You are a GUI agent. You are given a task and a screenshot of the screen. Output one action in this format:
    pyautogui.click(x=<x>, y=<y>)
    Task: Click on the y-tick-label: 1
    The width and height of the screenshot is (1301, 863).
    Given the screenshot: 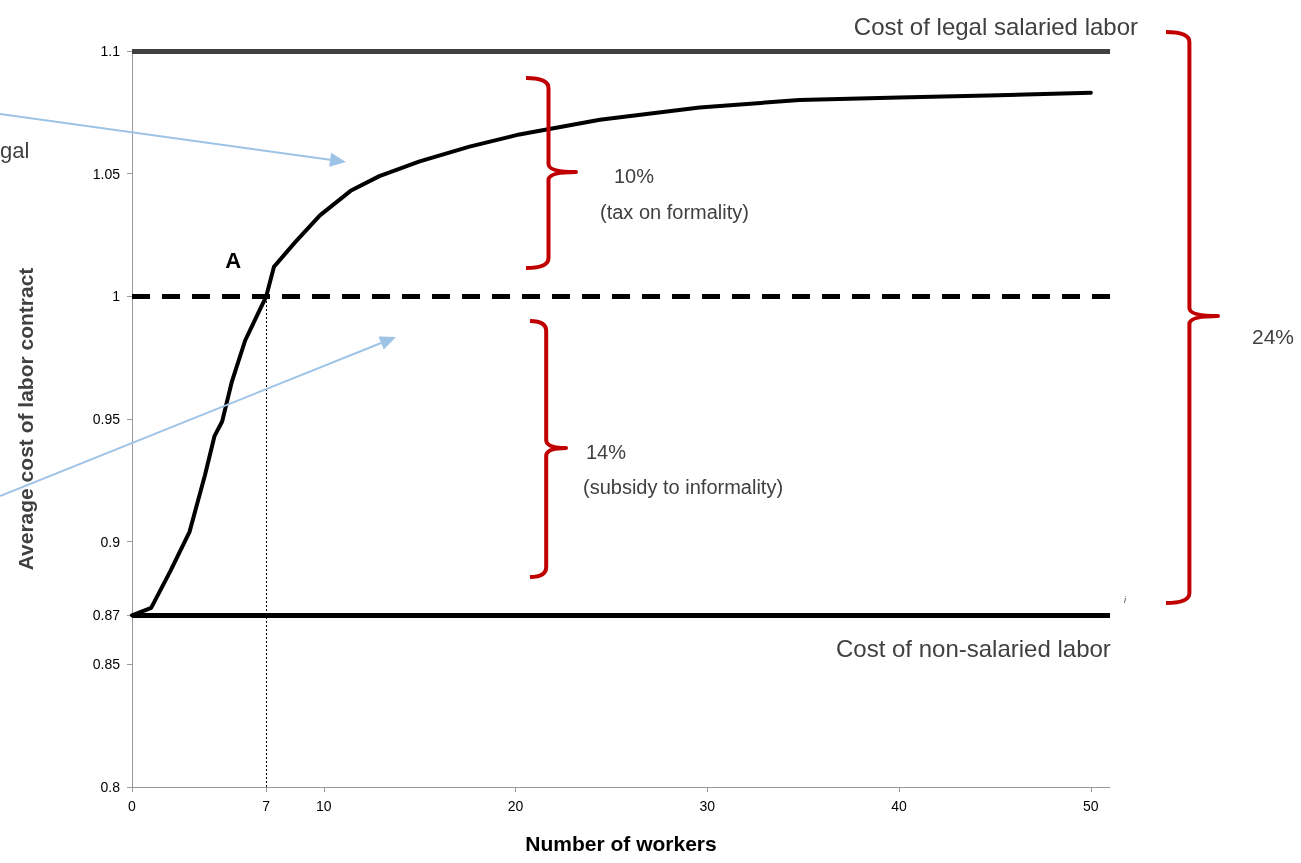 What is the action you would take?
    pyautogui.click(x=116, y=296)
    